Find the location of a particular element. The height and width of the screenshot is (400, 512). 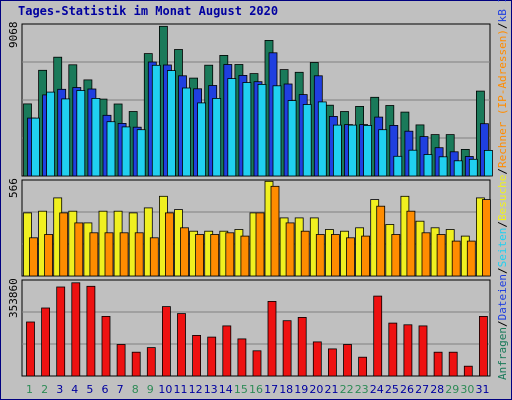

day-label-18: 18 is located at coordinates (286, 389).